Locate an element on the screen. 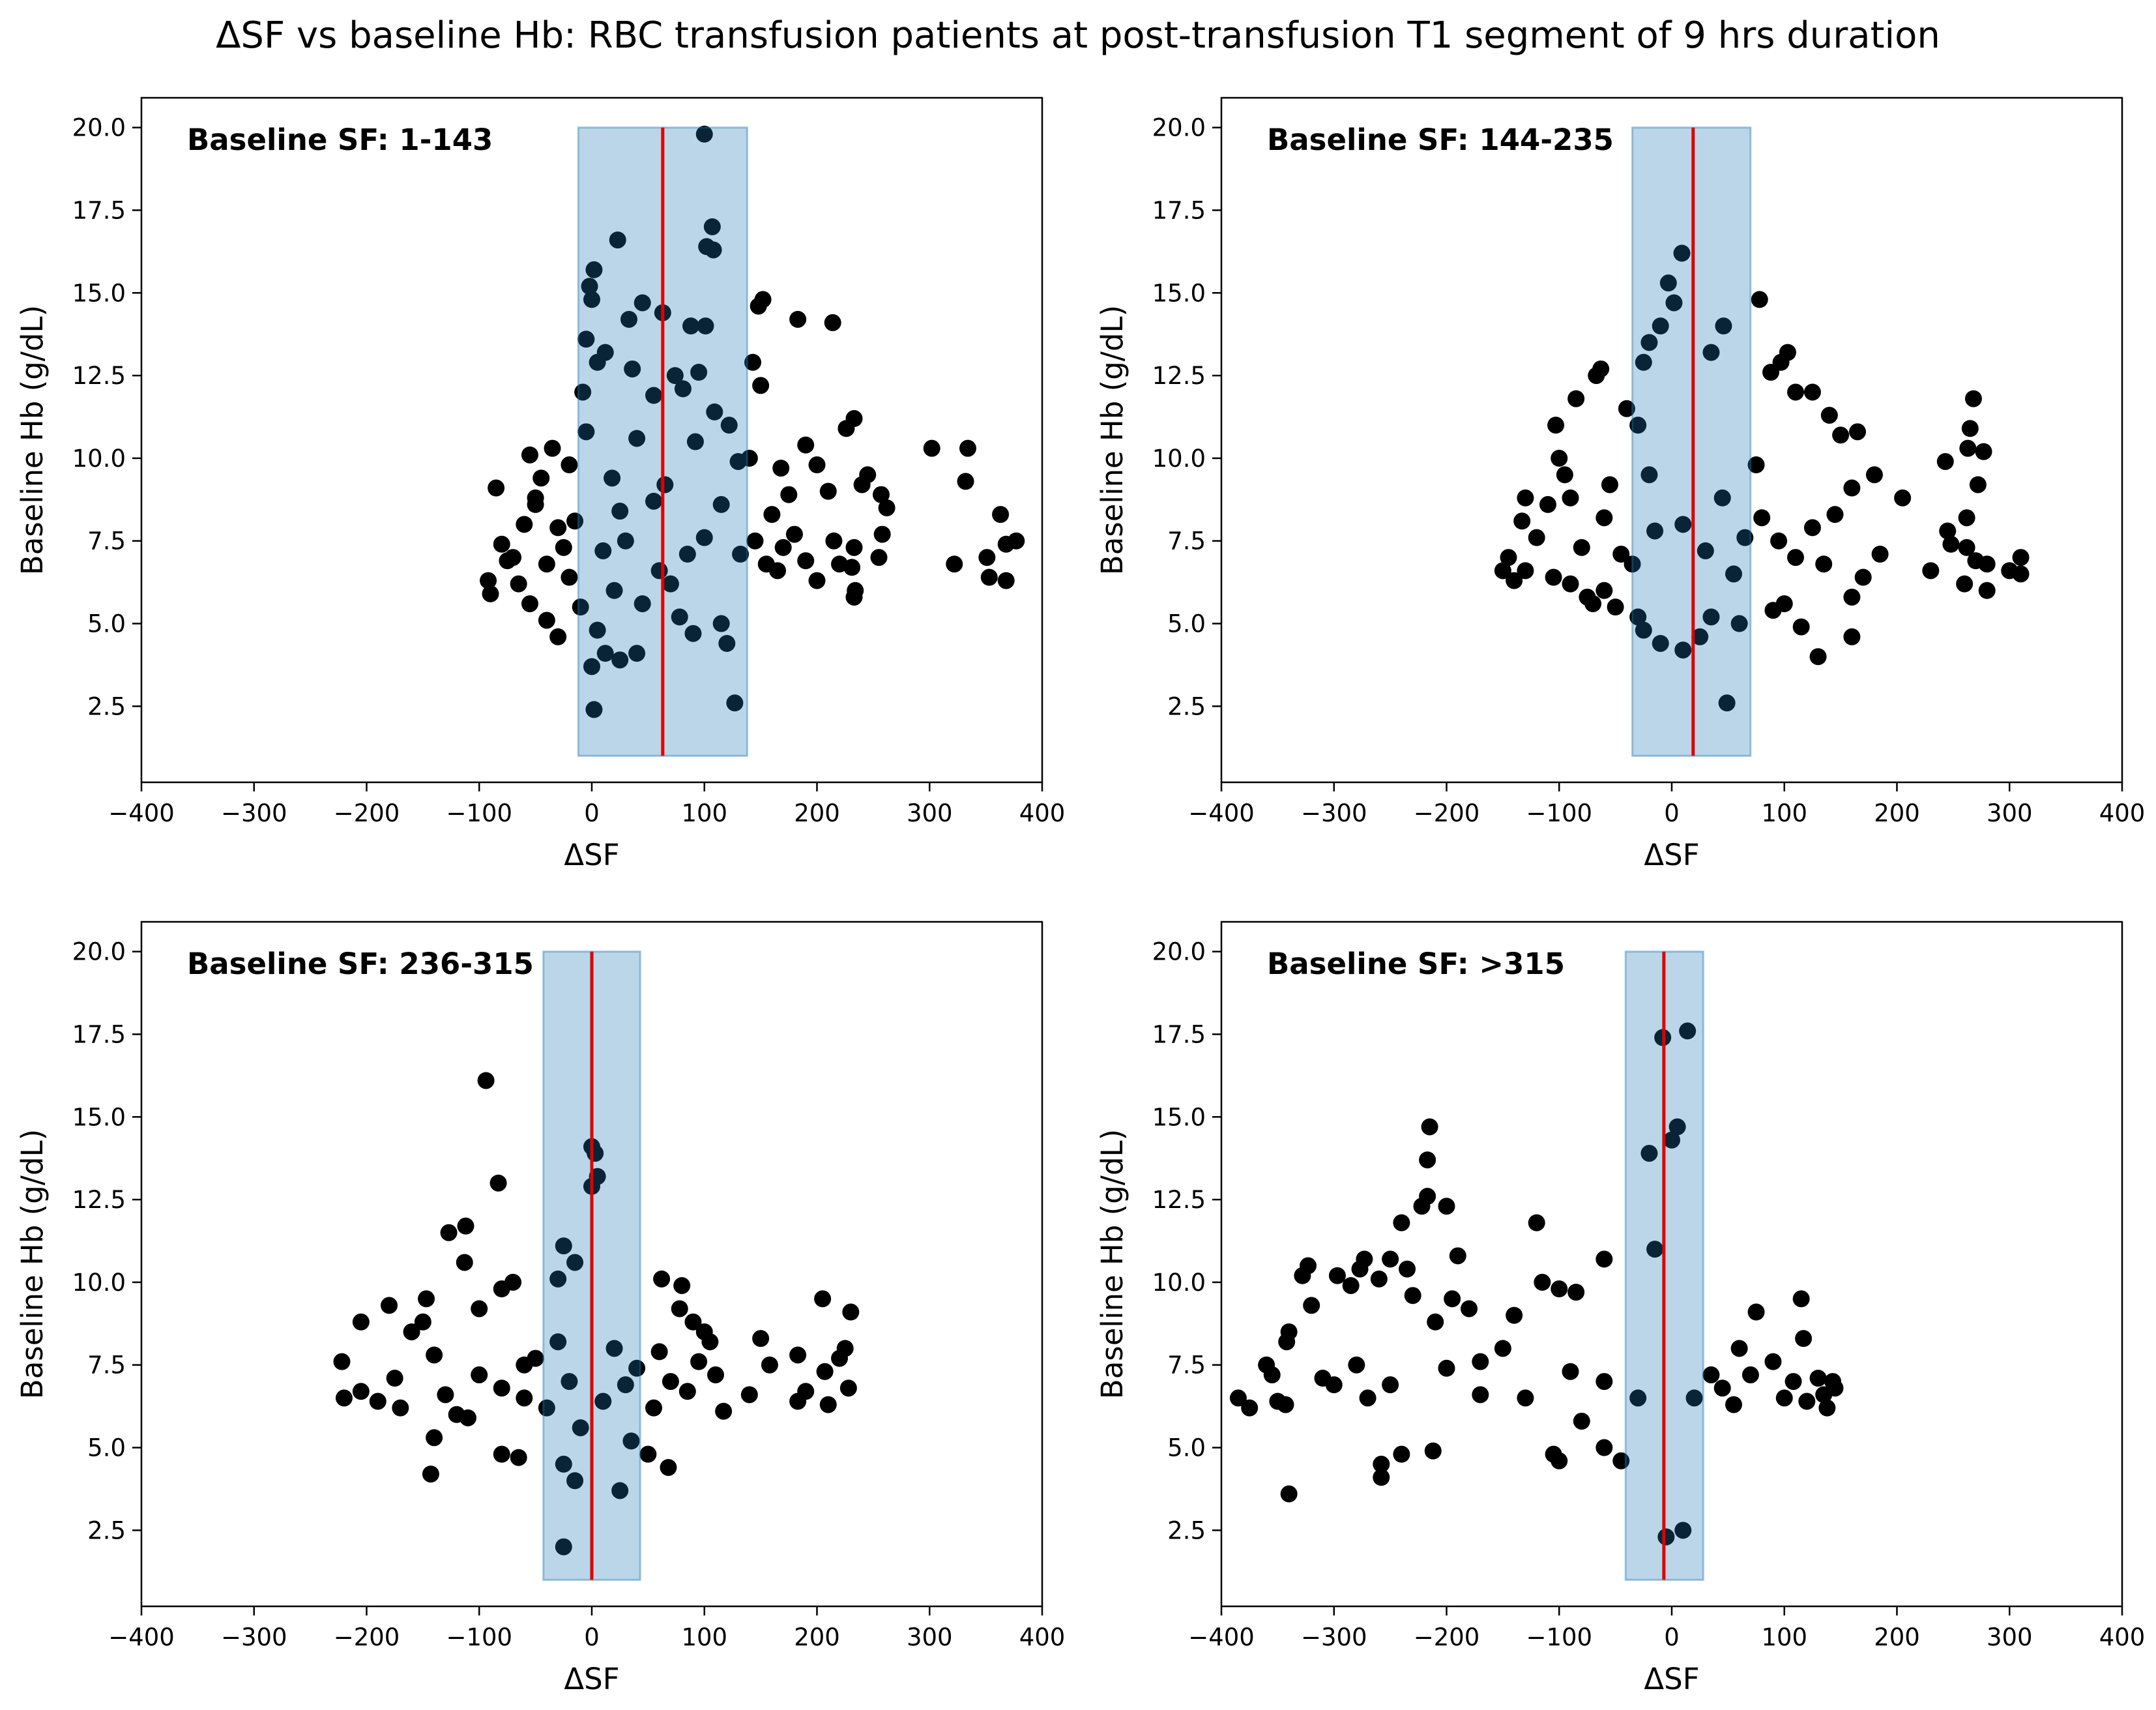 Image resolution: width=2156 pixels, height=1710 pixels. x-tick-label: 100 is located at coordinates (704, 813).